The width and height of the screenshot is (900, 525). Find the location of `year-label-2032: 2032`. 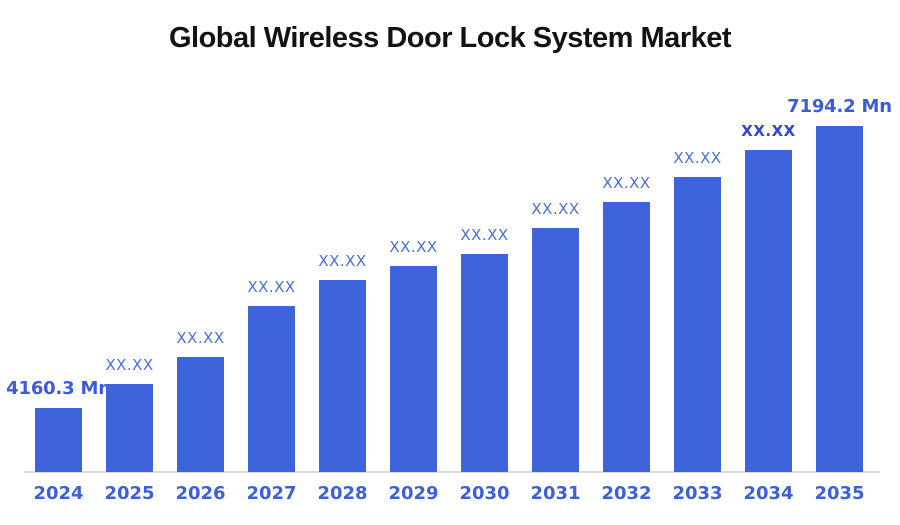

year-label-2032: 2032 is located at coordinates (626, 493).